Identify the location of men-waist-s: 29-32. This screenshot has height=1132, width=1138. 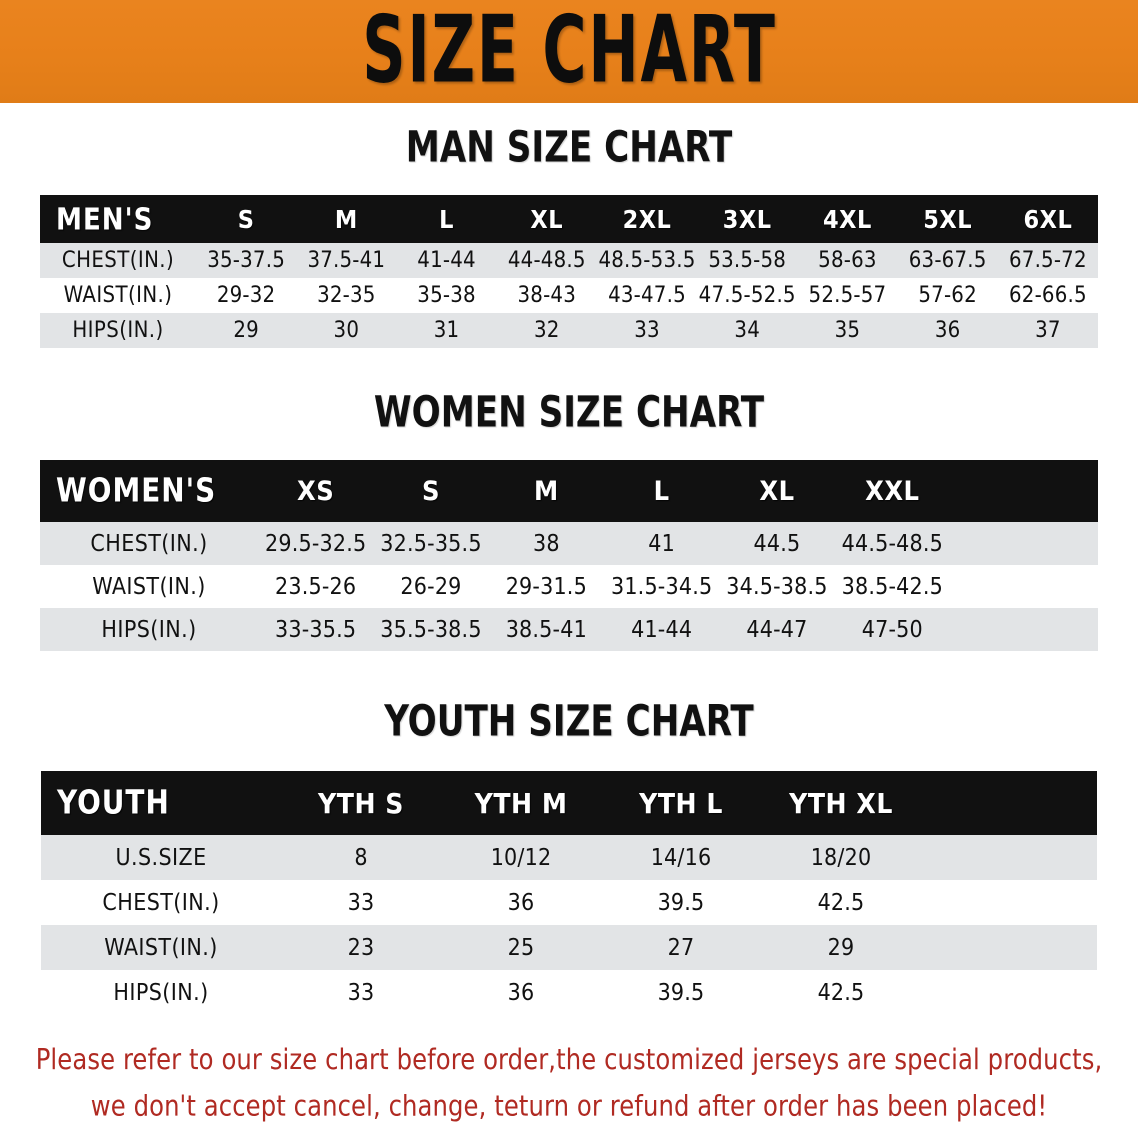
(246, 295).